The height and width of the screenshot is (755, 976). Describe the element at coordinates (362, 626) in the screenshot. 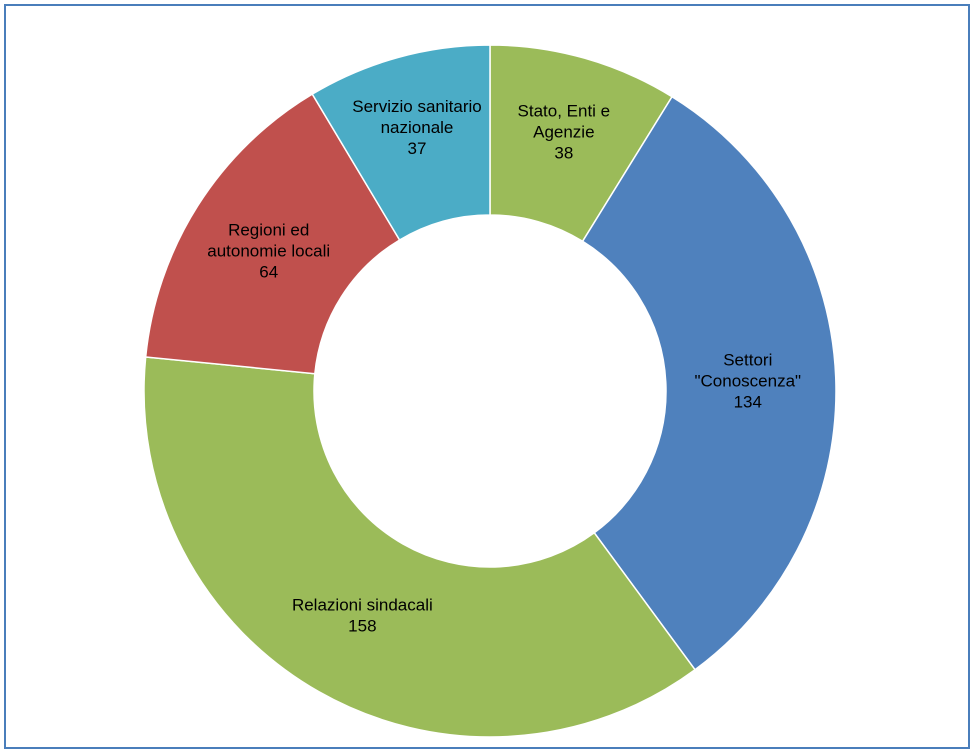

I see `slice-value-label-2: 158` at that location.